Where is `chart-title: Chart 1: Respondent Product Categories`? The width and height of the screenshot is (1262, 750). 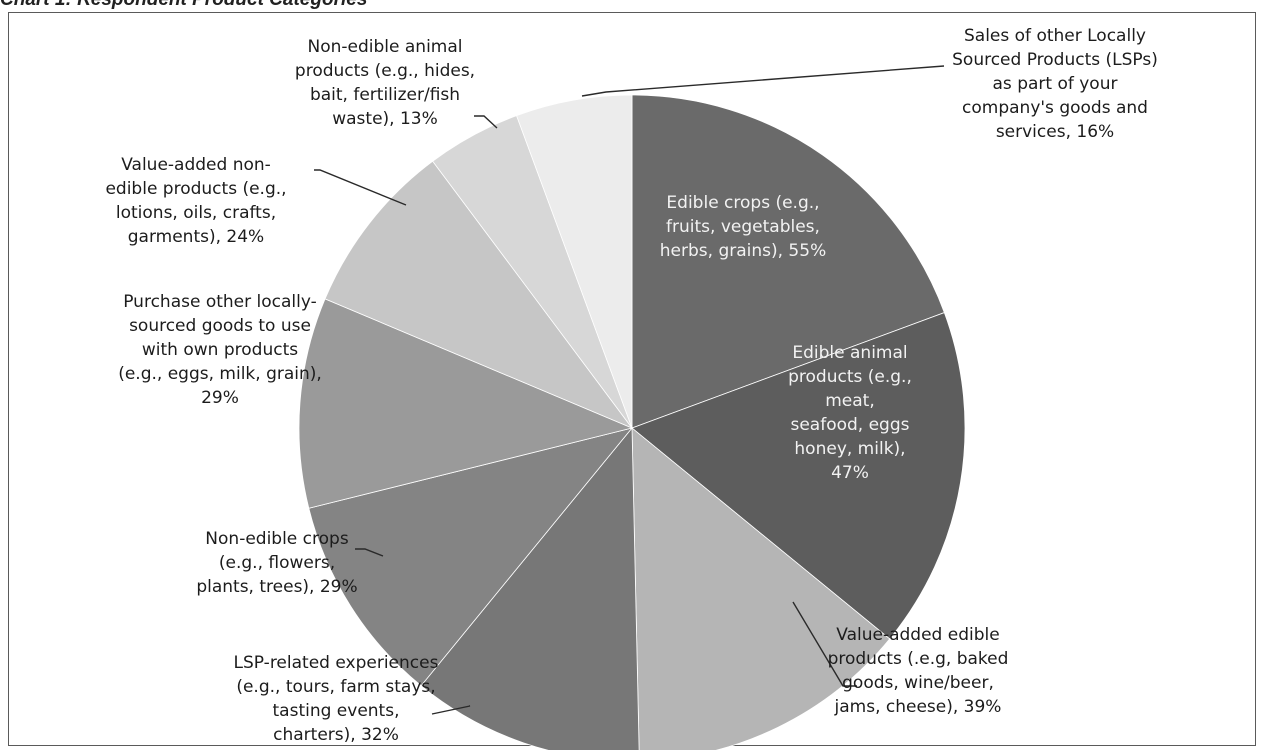 chart-title: Chart 1: Respondent Product Categories is located at coordinates (183, 5).